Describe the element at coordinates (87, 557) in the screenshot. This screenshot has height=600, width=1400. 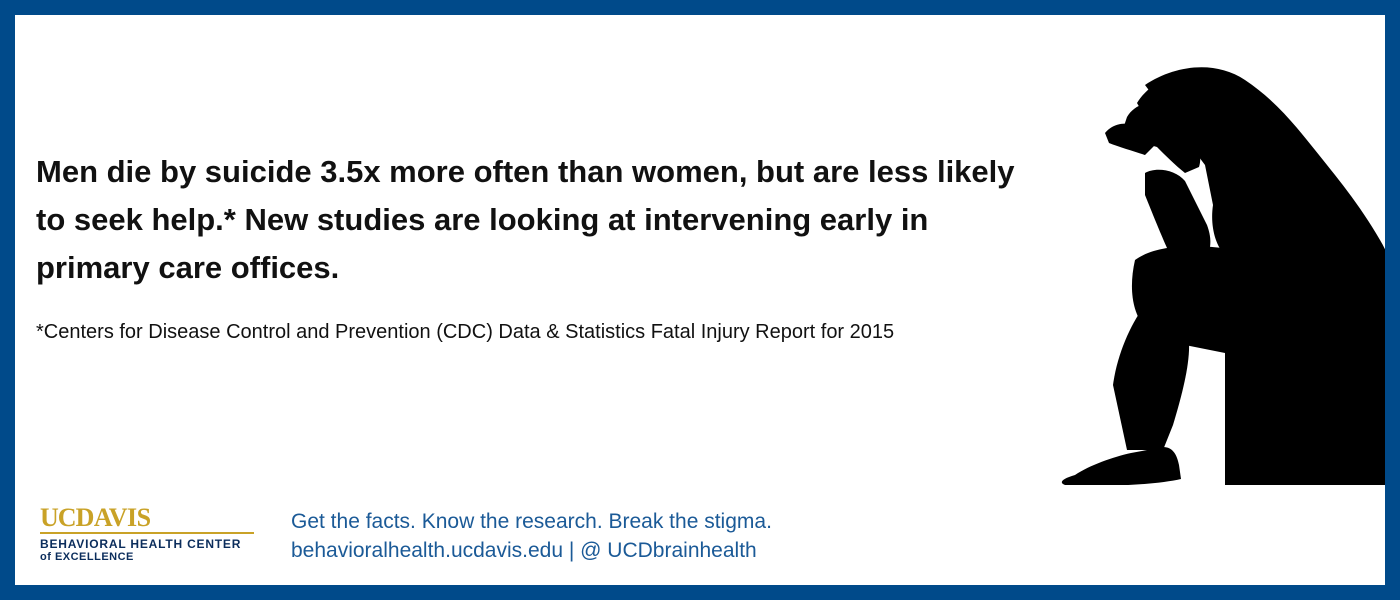
I see `logo-subtitle-line2: of EXCELLENCE` at that location.